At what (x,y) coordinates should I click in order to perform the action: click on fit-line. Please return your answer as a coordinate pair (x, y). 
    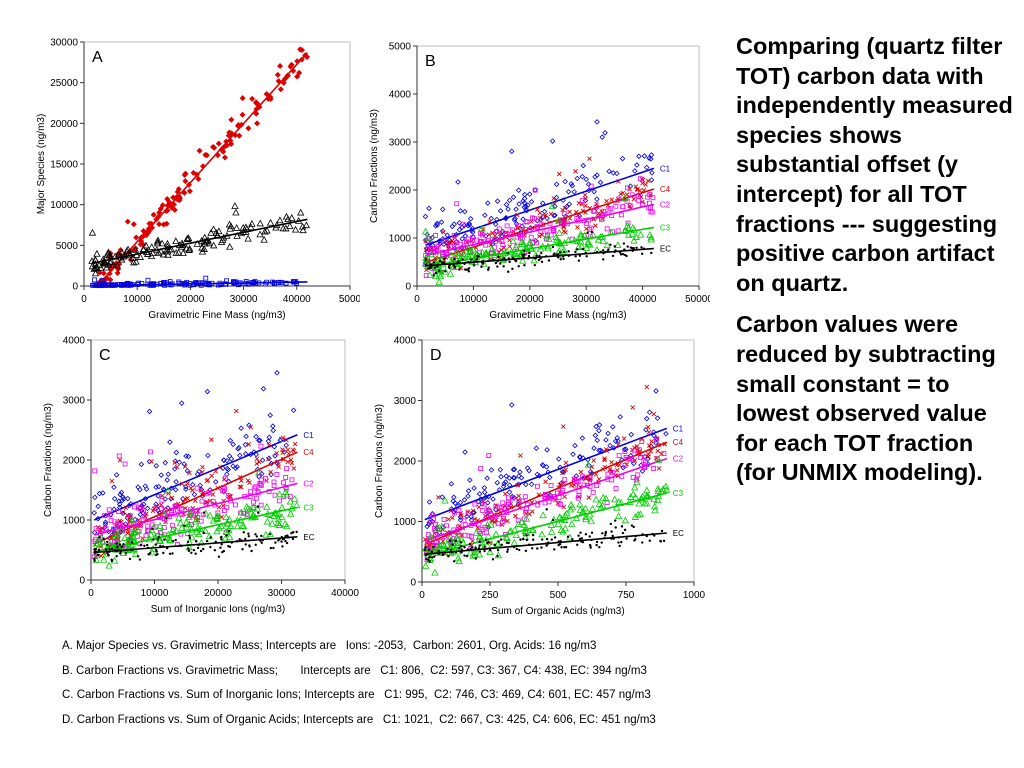
    Looking at the image, I should click on (202, 169).